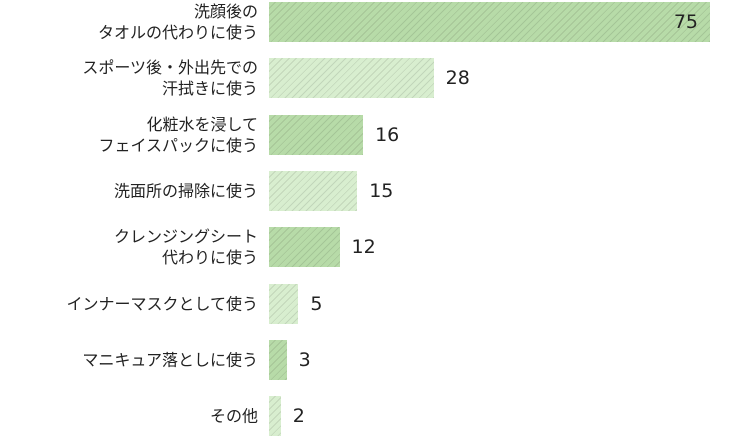 The image size is (750, 437). What do you see at coordinates (457, 78) in the screenshot?
I see `value-label: 28` at bounding box center [457, 78].